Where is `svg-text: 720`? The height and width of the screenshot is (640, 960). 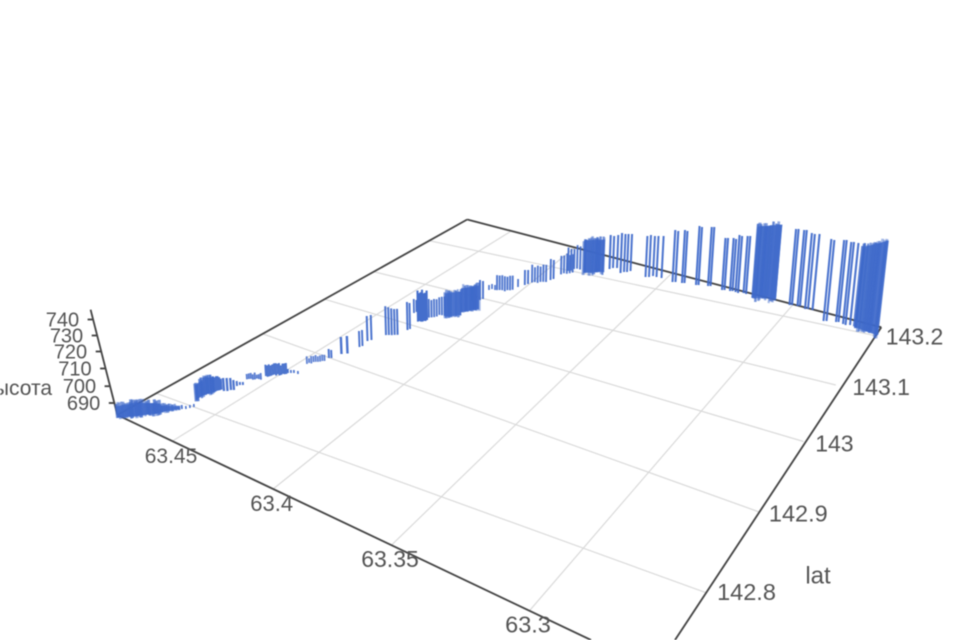
svg-text: 720 is located at coordinates (70, 353).